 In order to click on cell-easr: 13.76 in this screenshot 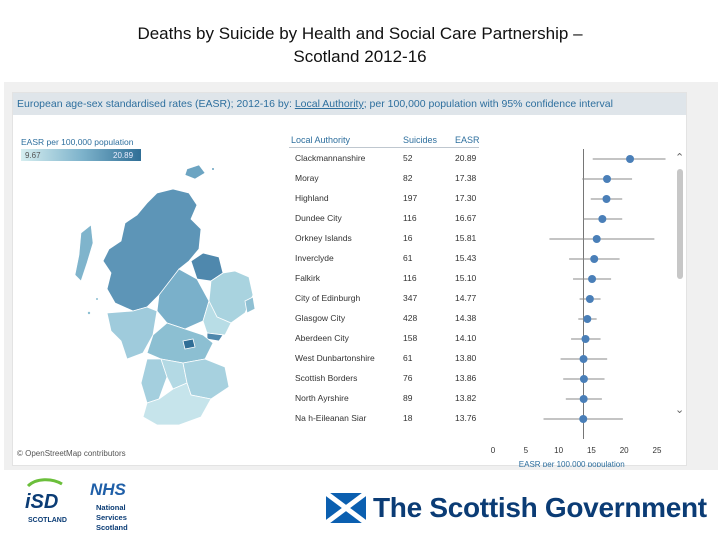, I will do `click(466, 418)`.